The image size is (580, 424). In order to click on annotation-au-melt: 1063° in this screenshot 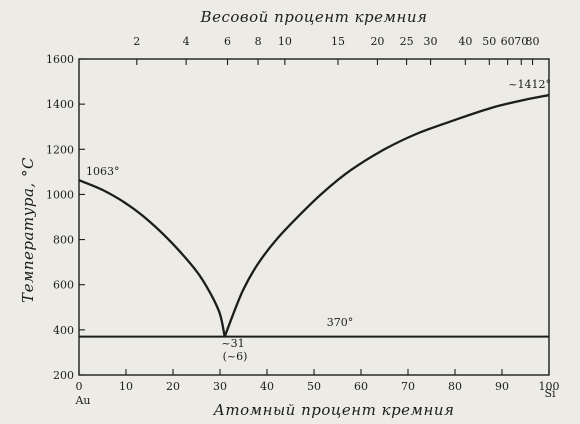, I will do `click(103, 171)`.